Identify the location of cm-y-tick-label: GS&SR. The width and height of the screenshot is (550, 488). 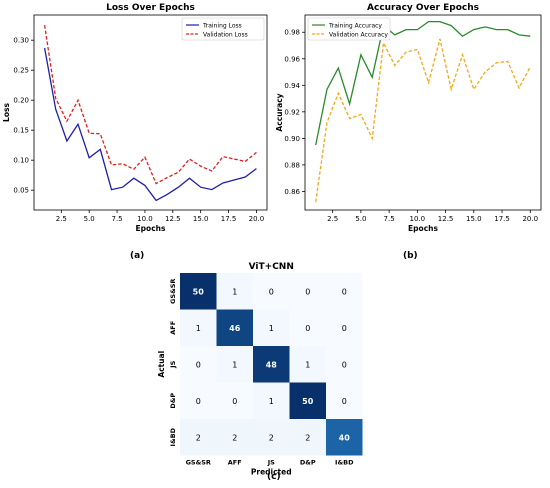
(173, 291).